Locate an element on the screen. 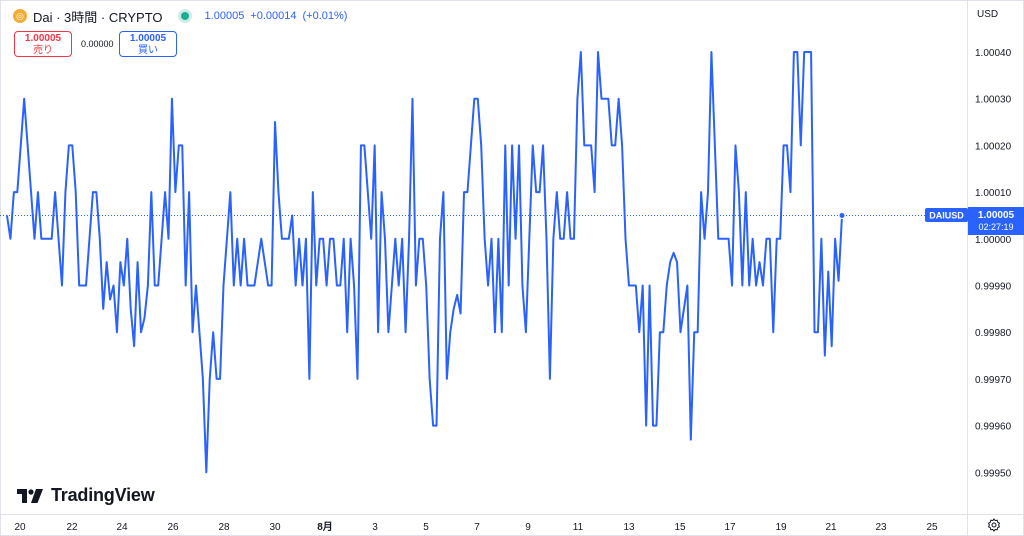 The width and height of the screenshot is (1024, 536). time-axis: 20 22 24 26 28 30 8月 3 5 7 9 11 13 15 17 19 21 23 25 is located at coordinates (476, 527).